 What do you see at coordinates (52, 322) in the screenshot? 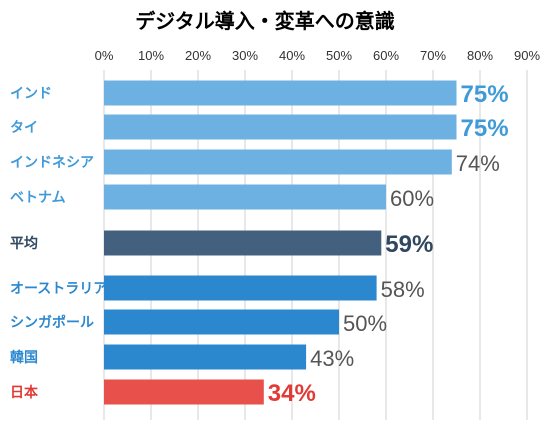
I see `category-label: シンガポール` at bounding box center [52, 322].